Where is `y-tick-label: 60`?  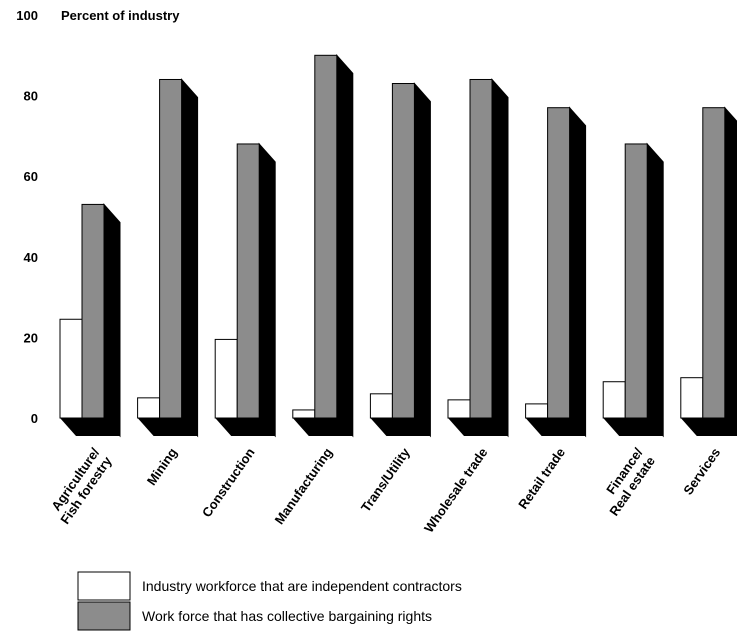
y-tick-label: 60 is located at coordinates (31, 176).